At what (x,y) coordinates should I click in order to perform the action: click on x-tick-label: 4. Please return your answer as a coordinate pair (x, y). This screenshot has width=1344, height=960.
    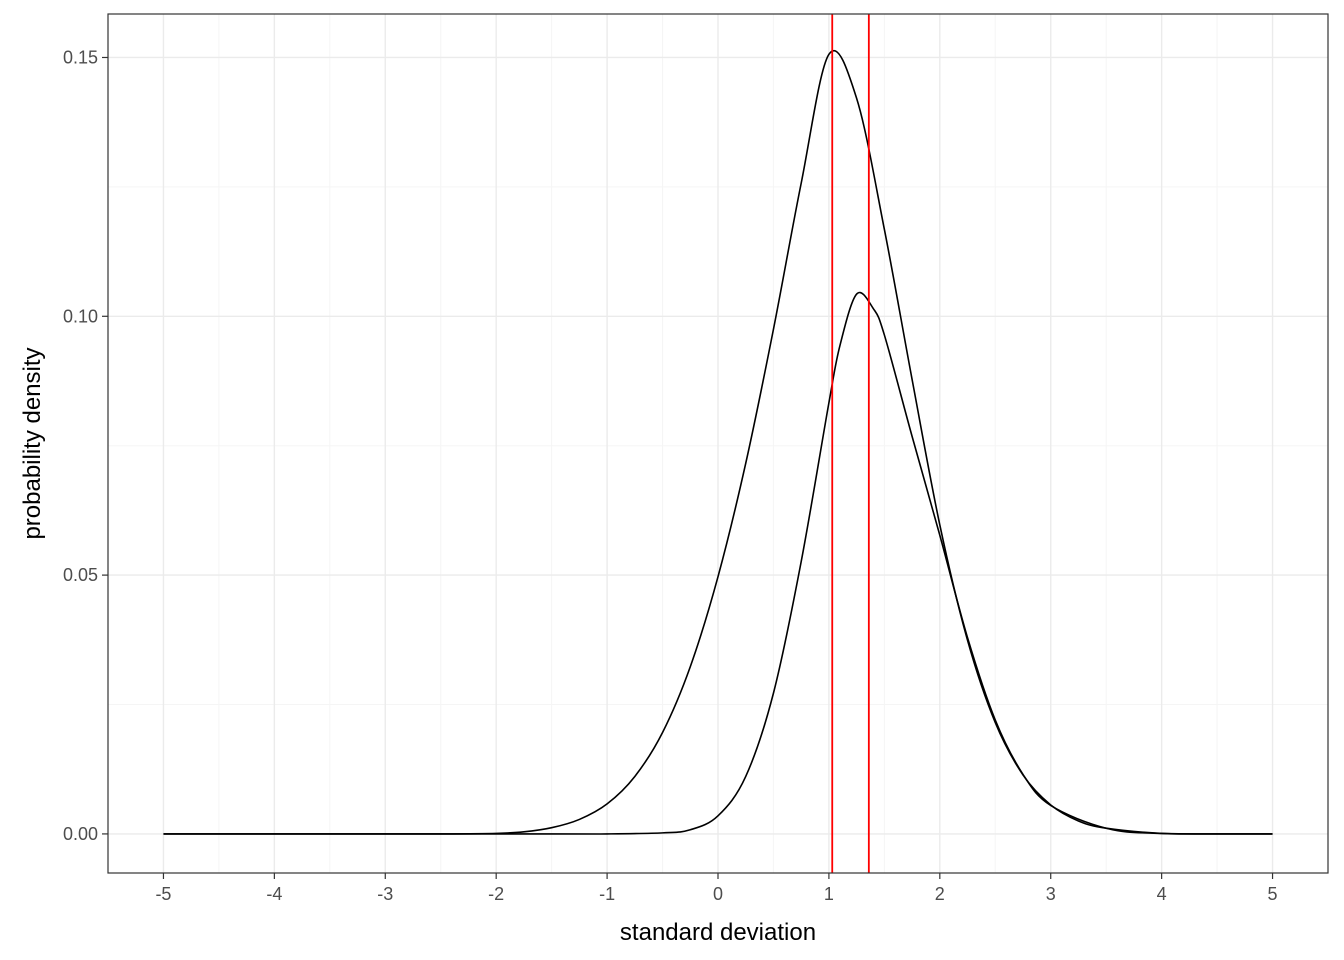
    Looking at the image, I should click on (1162, 894).